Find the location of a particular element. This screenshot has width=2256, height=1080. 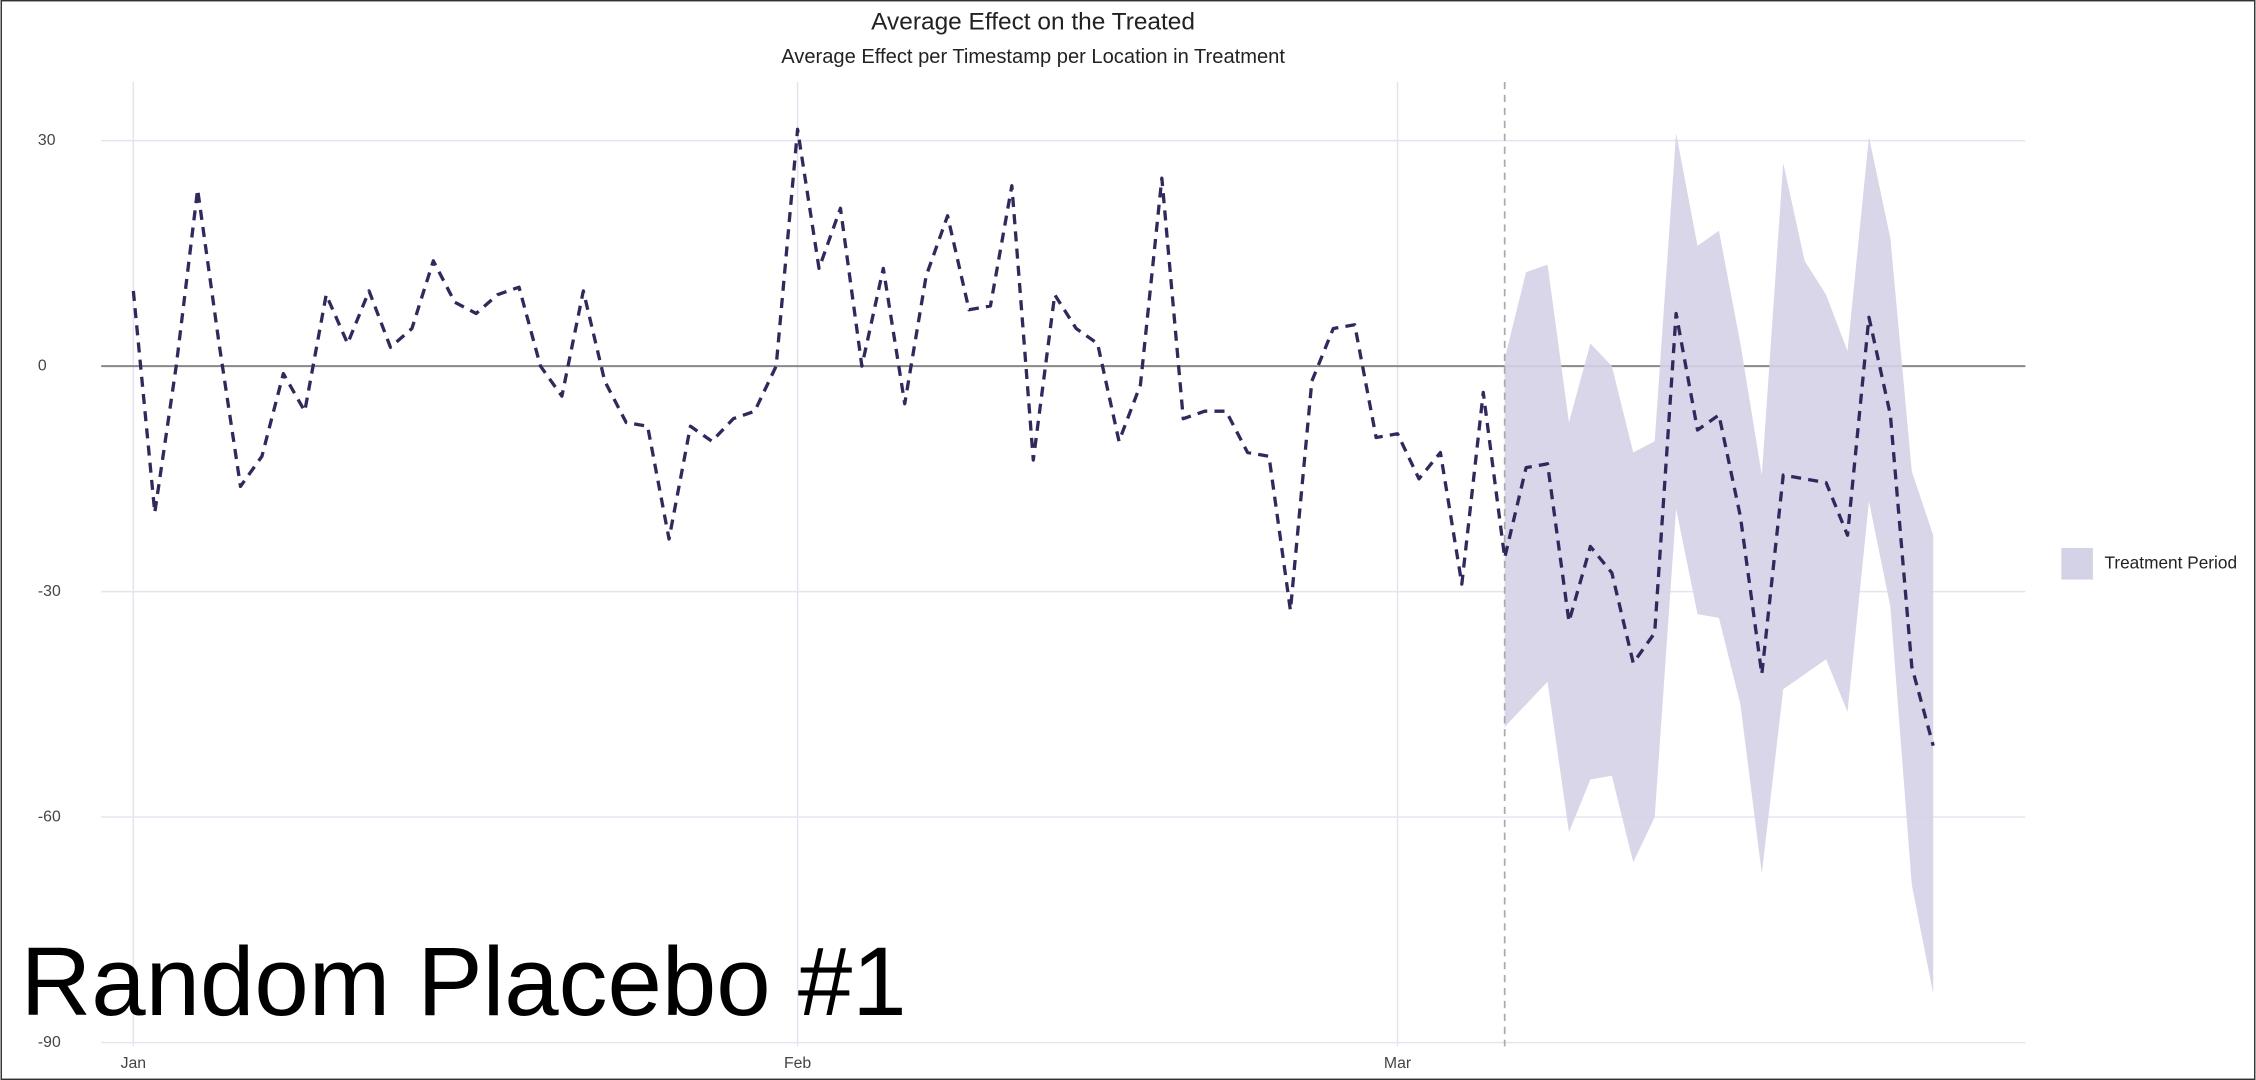

x-tick-label: Jan is located at coordinates (133, 1063).